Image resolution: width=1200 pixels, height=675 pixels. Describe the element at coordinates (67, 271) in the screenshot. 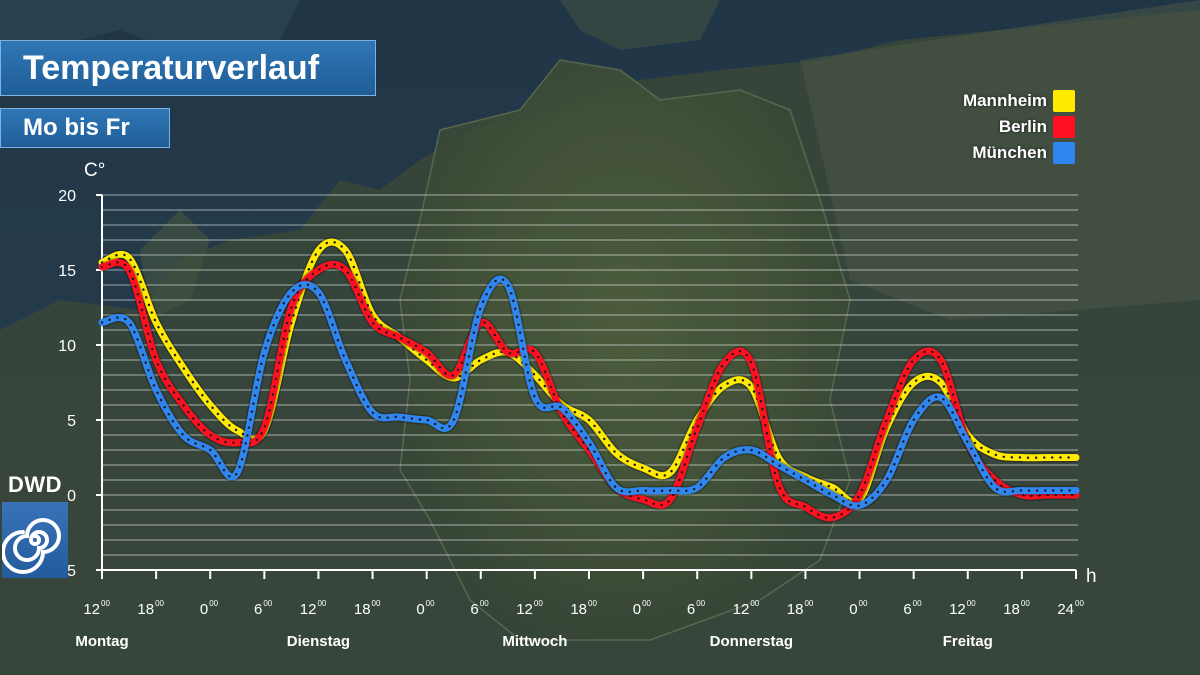

I see `y-tick-label: 15` at that location.